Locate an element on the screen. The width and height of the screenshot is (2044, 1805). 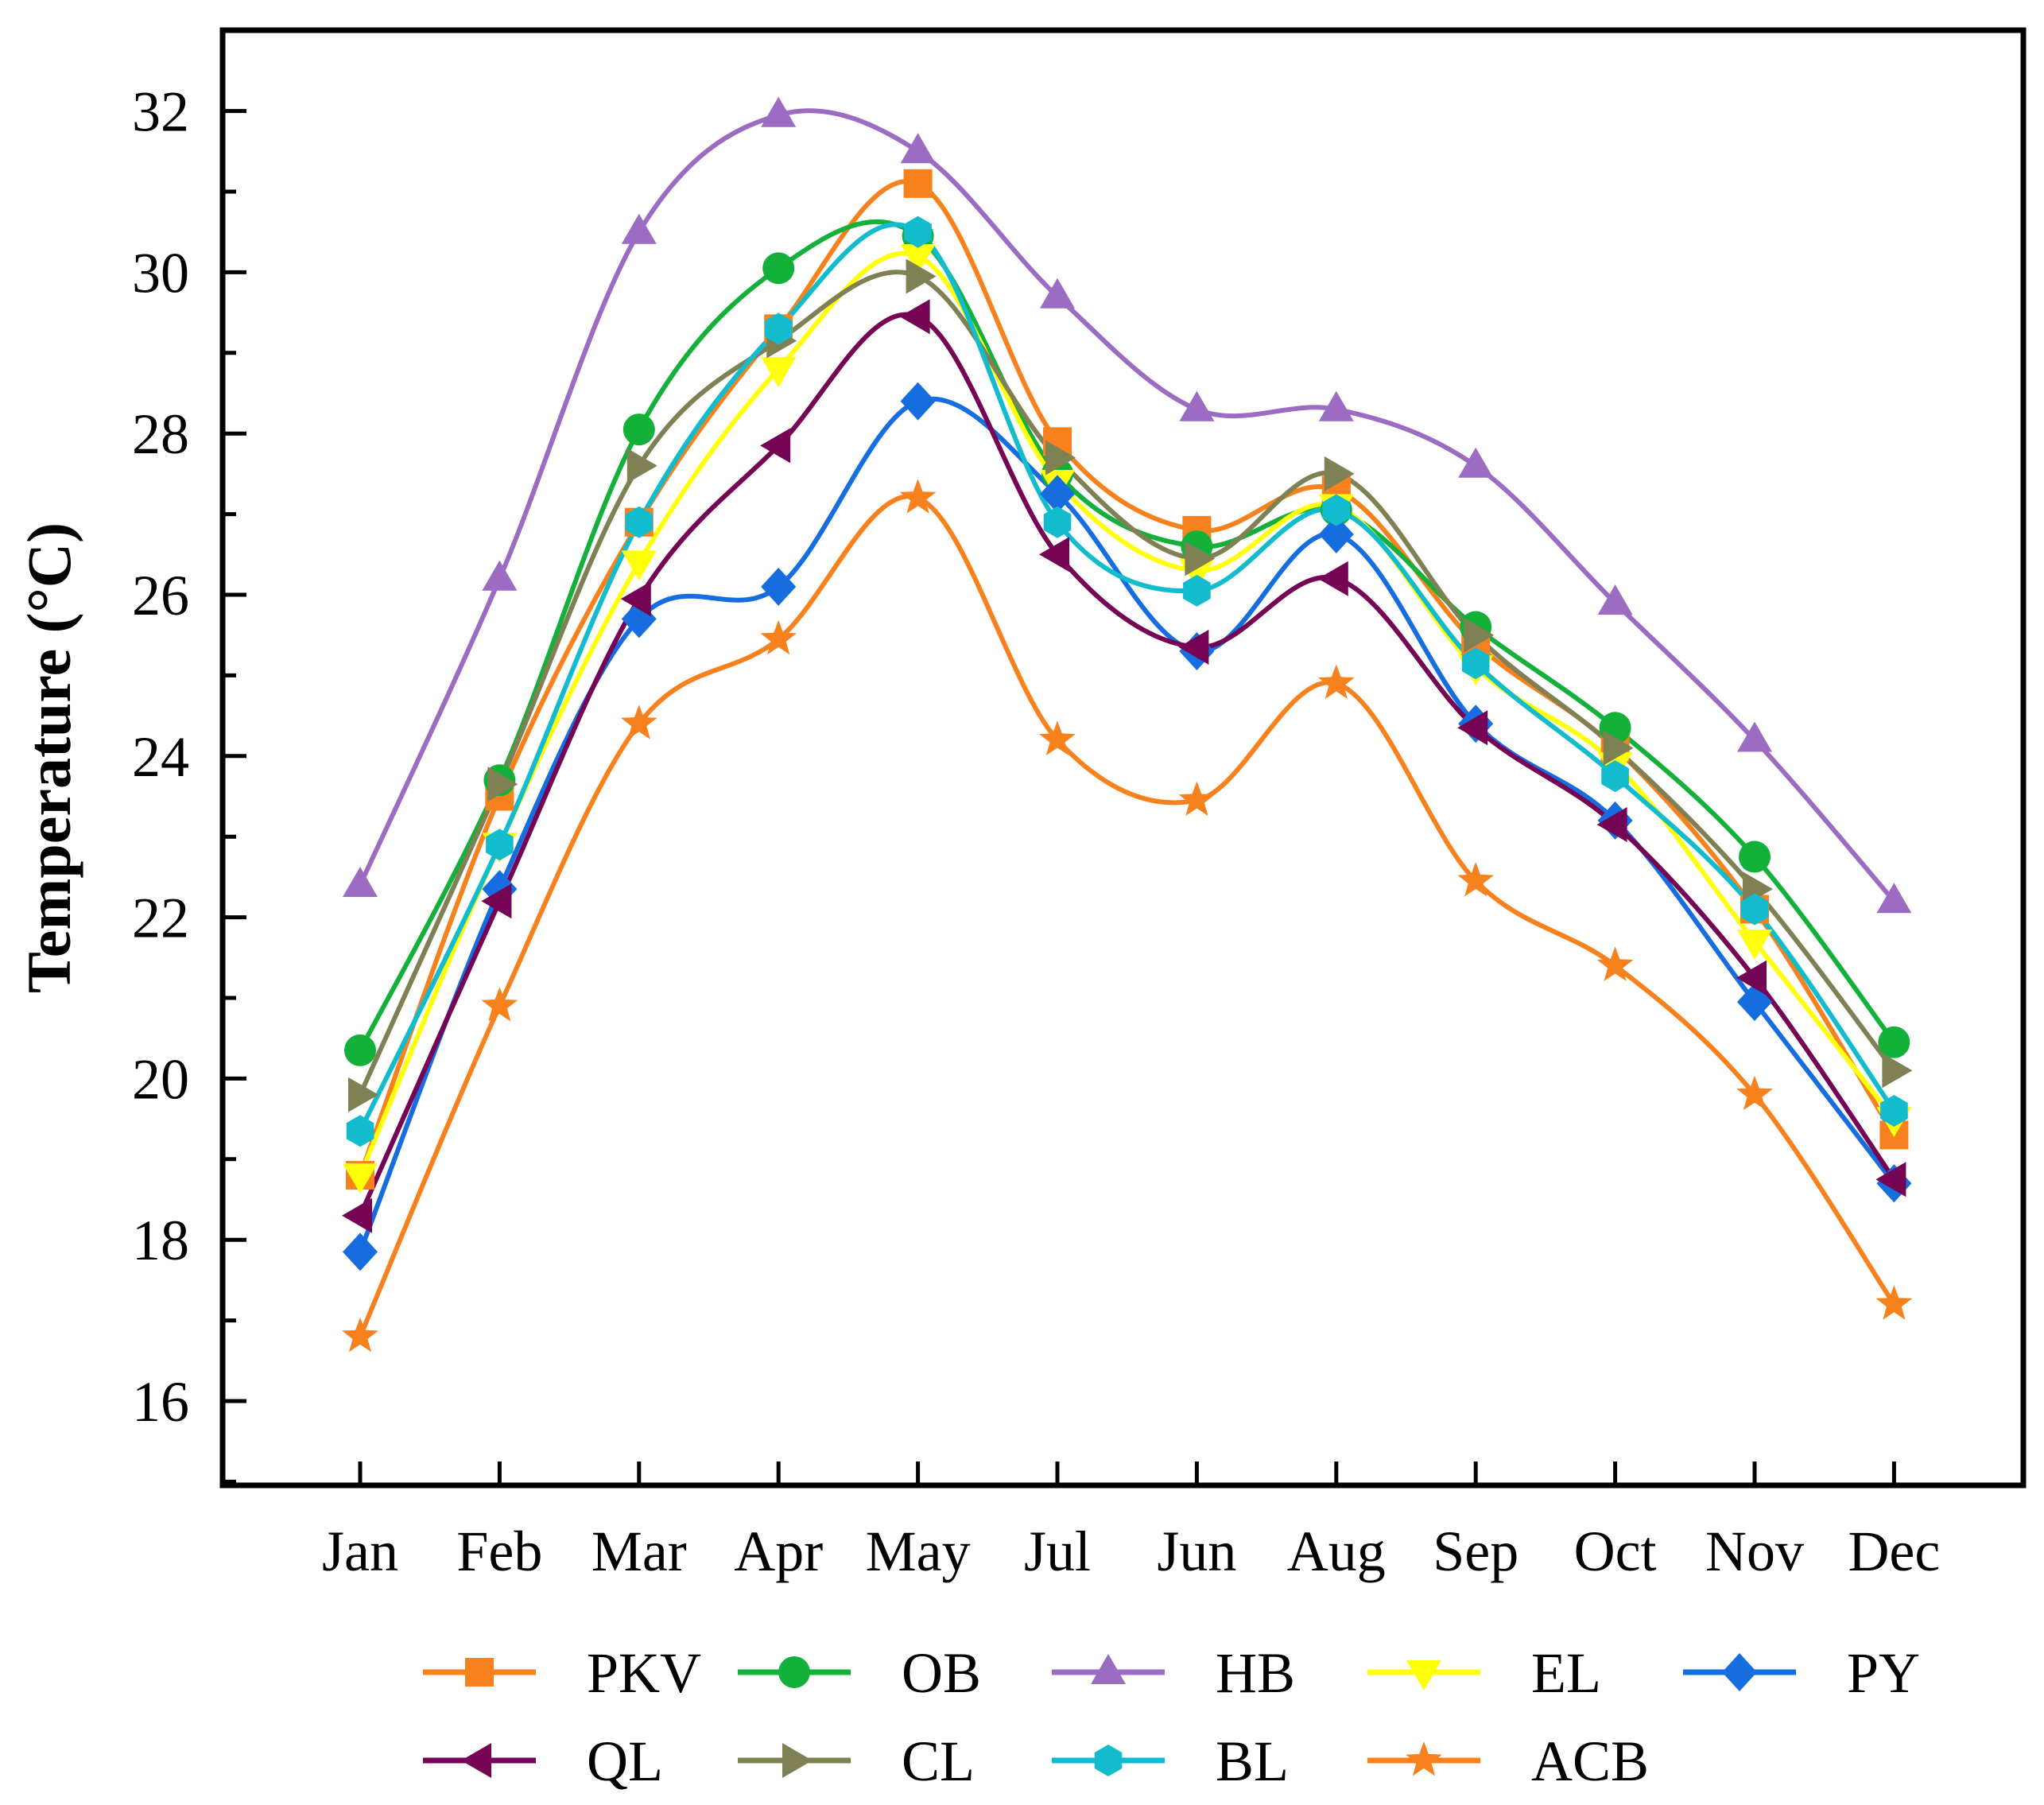
legend-label: QL is located at coordinates (625, 1761).